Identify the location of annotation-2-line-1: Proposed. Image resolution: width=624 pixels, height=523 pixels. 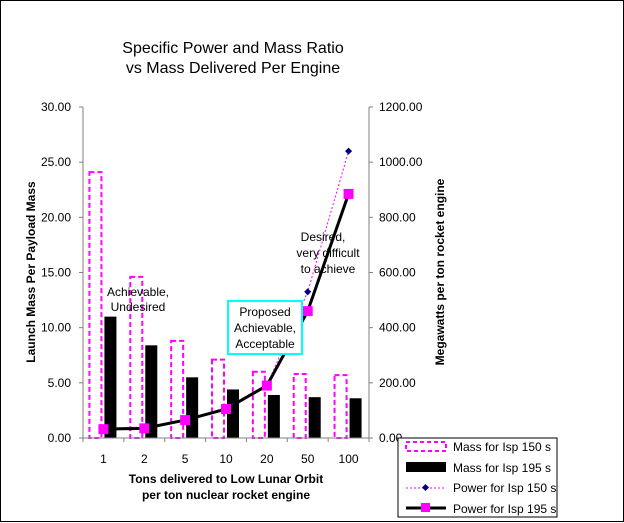
(264, 312).